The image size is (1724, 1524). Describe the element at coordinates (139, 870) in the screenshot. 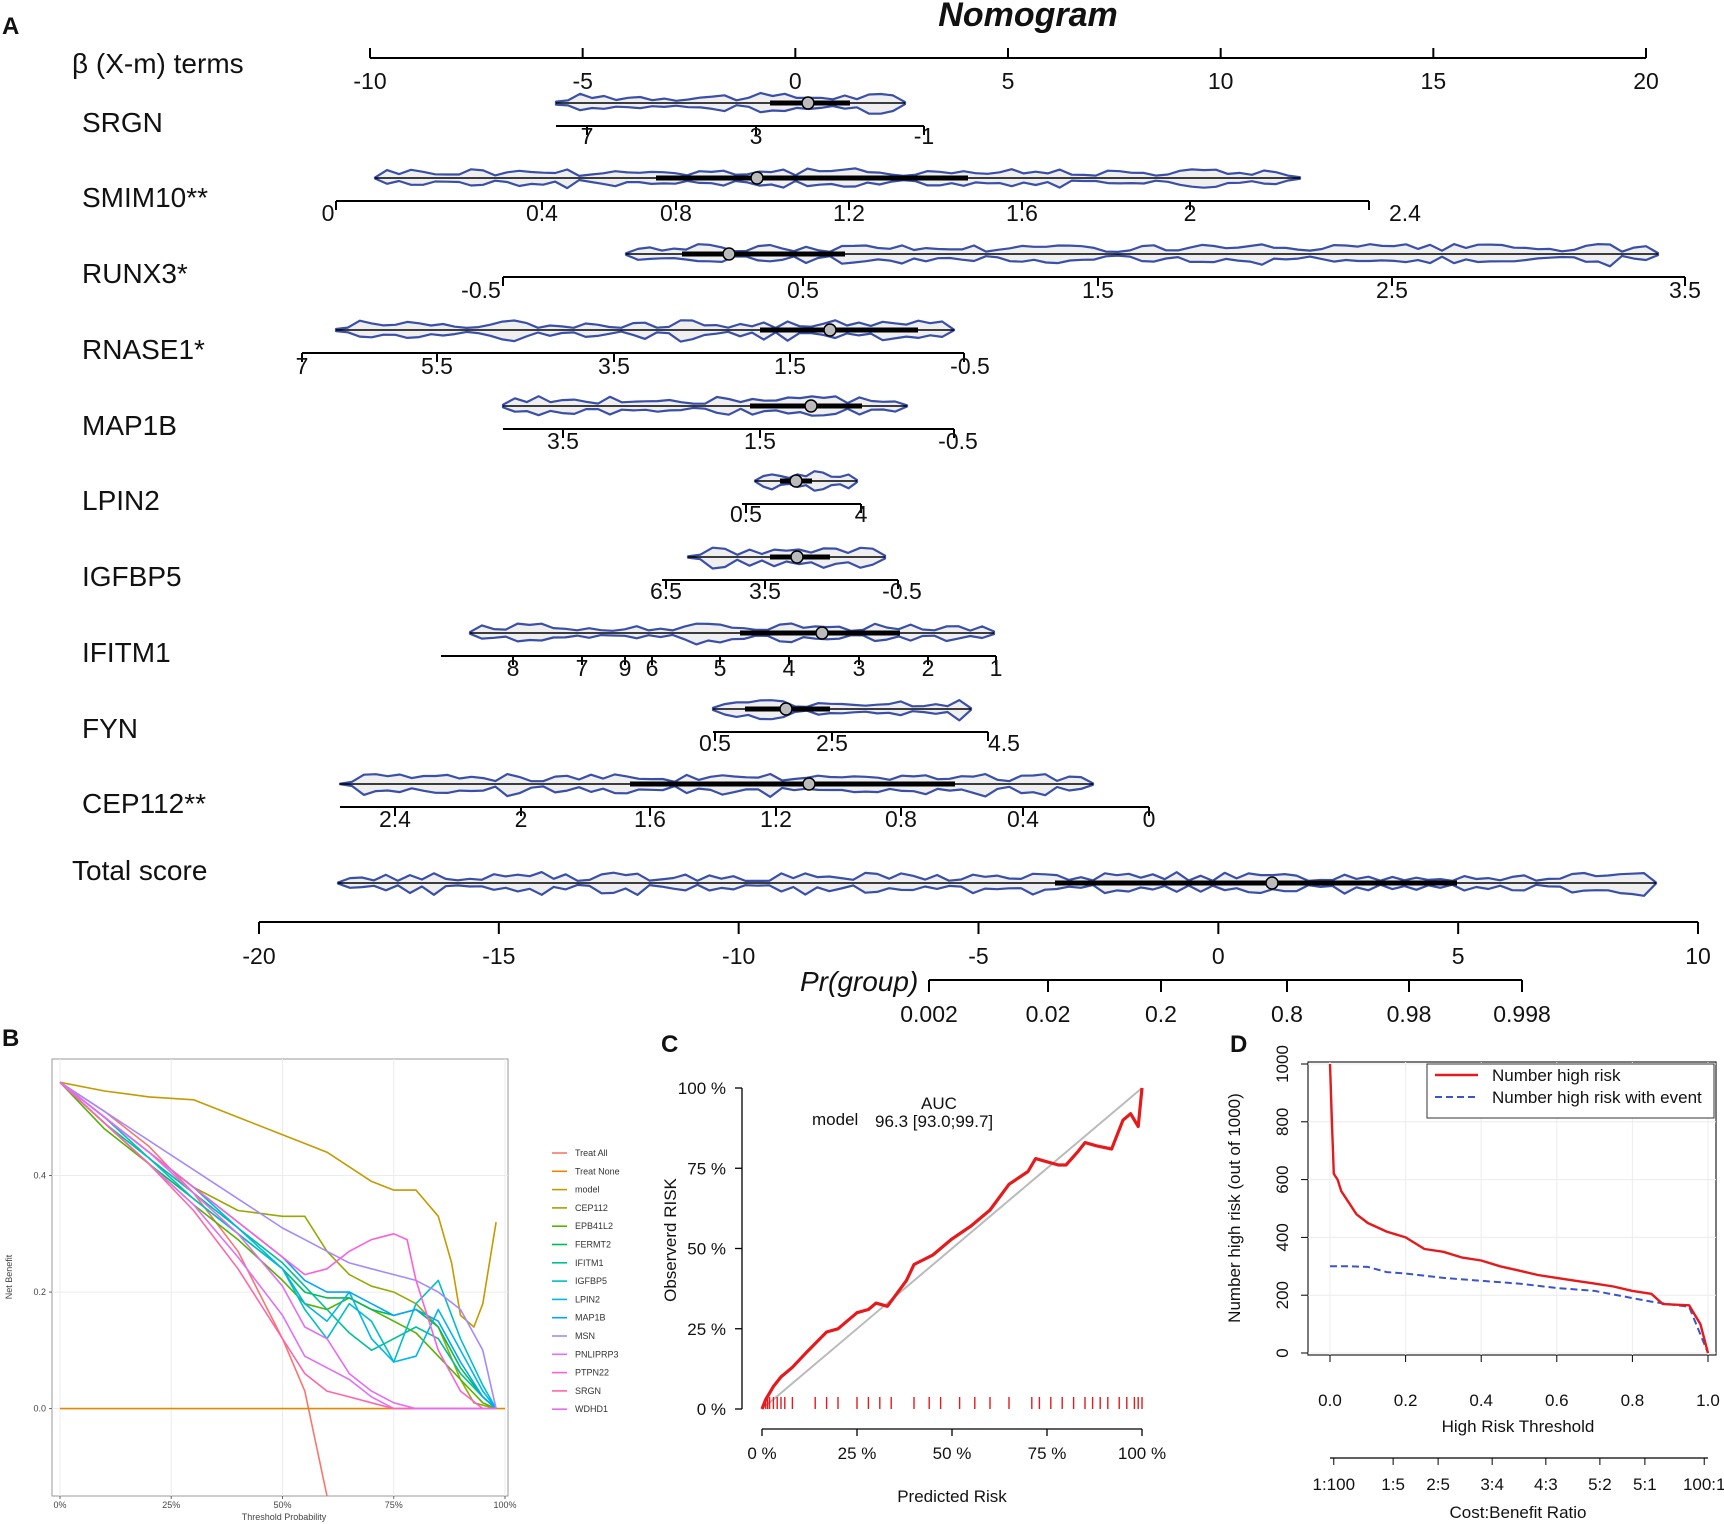

I see `total-score-label: Total score` at that location.